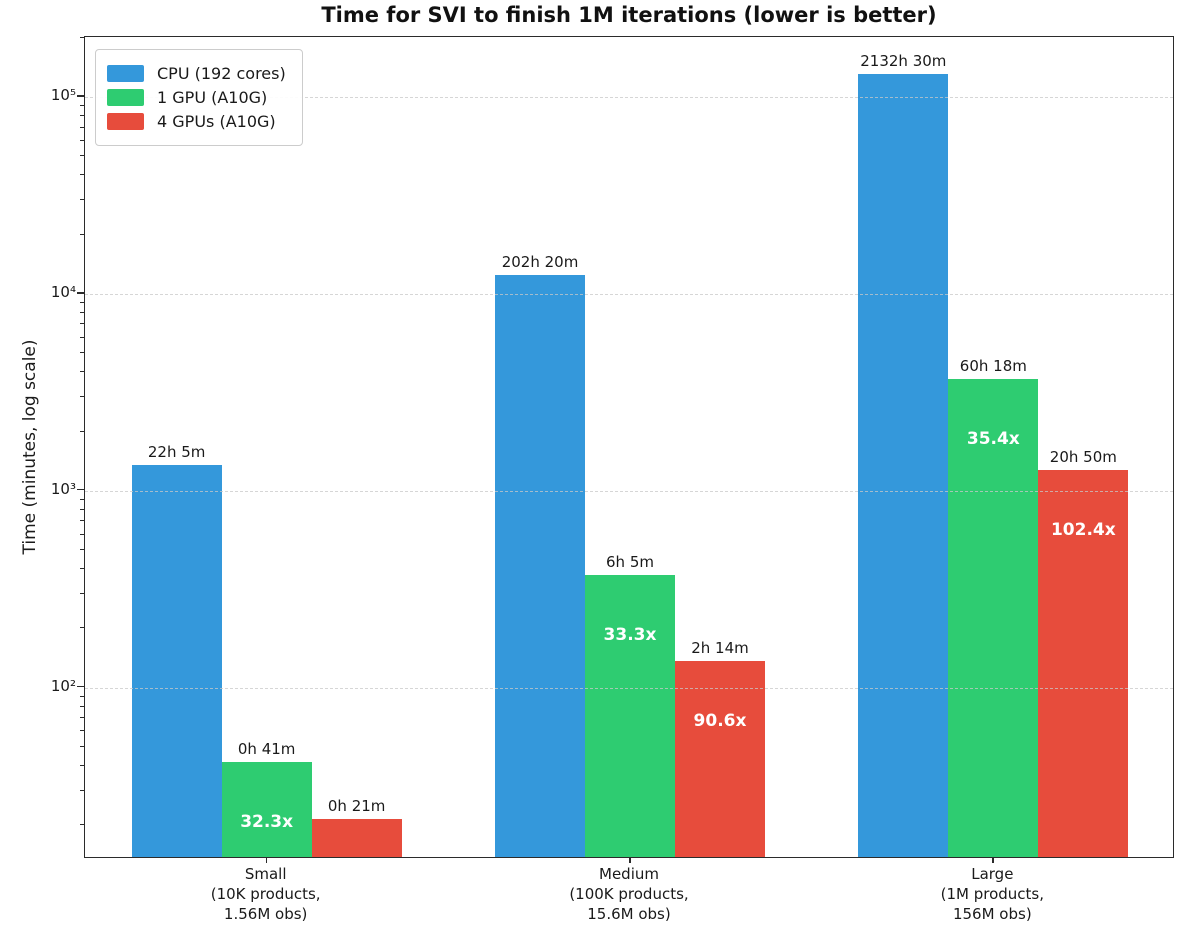  Describe the element at coordinates (30, 447) in the screenshot. I see `y-axis-label: Time (minutes, log scale)` at that location.